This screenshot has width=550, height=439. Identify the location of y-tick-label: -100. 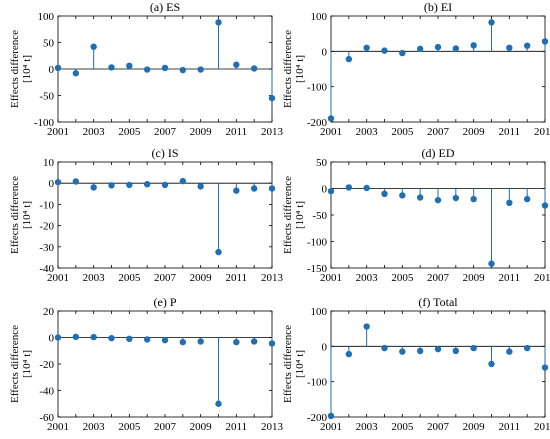
(317, 383).